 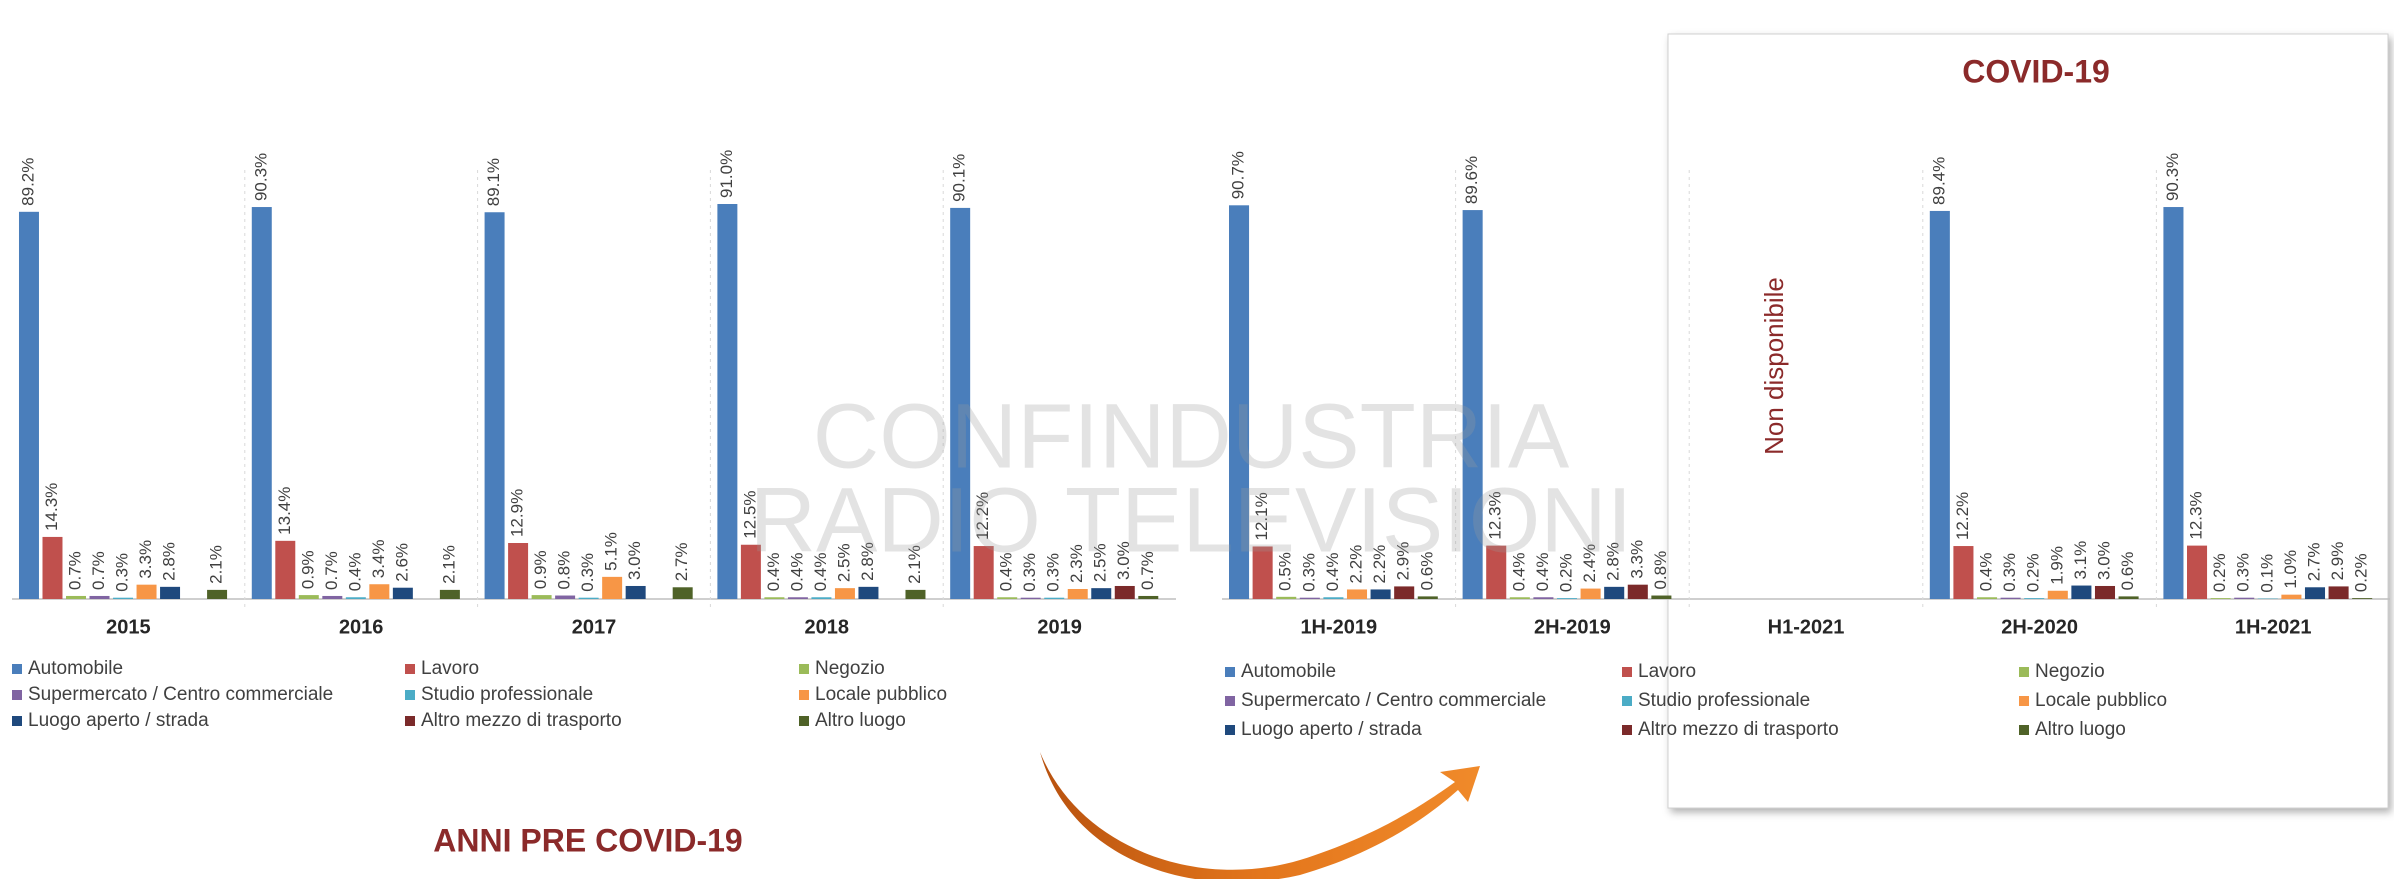 I want to click on value-label: 90.1%, so click(x=959, y=178).